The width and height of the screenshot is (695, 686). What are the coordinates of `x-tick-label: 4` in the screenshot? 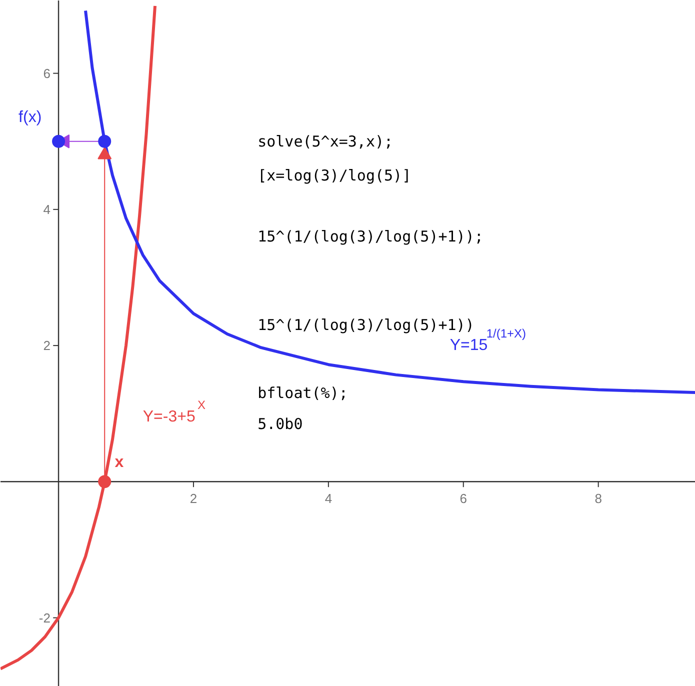 It's located at (328, 498).